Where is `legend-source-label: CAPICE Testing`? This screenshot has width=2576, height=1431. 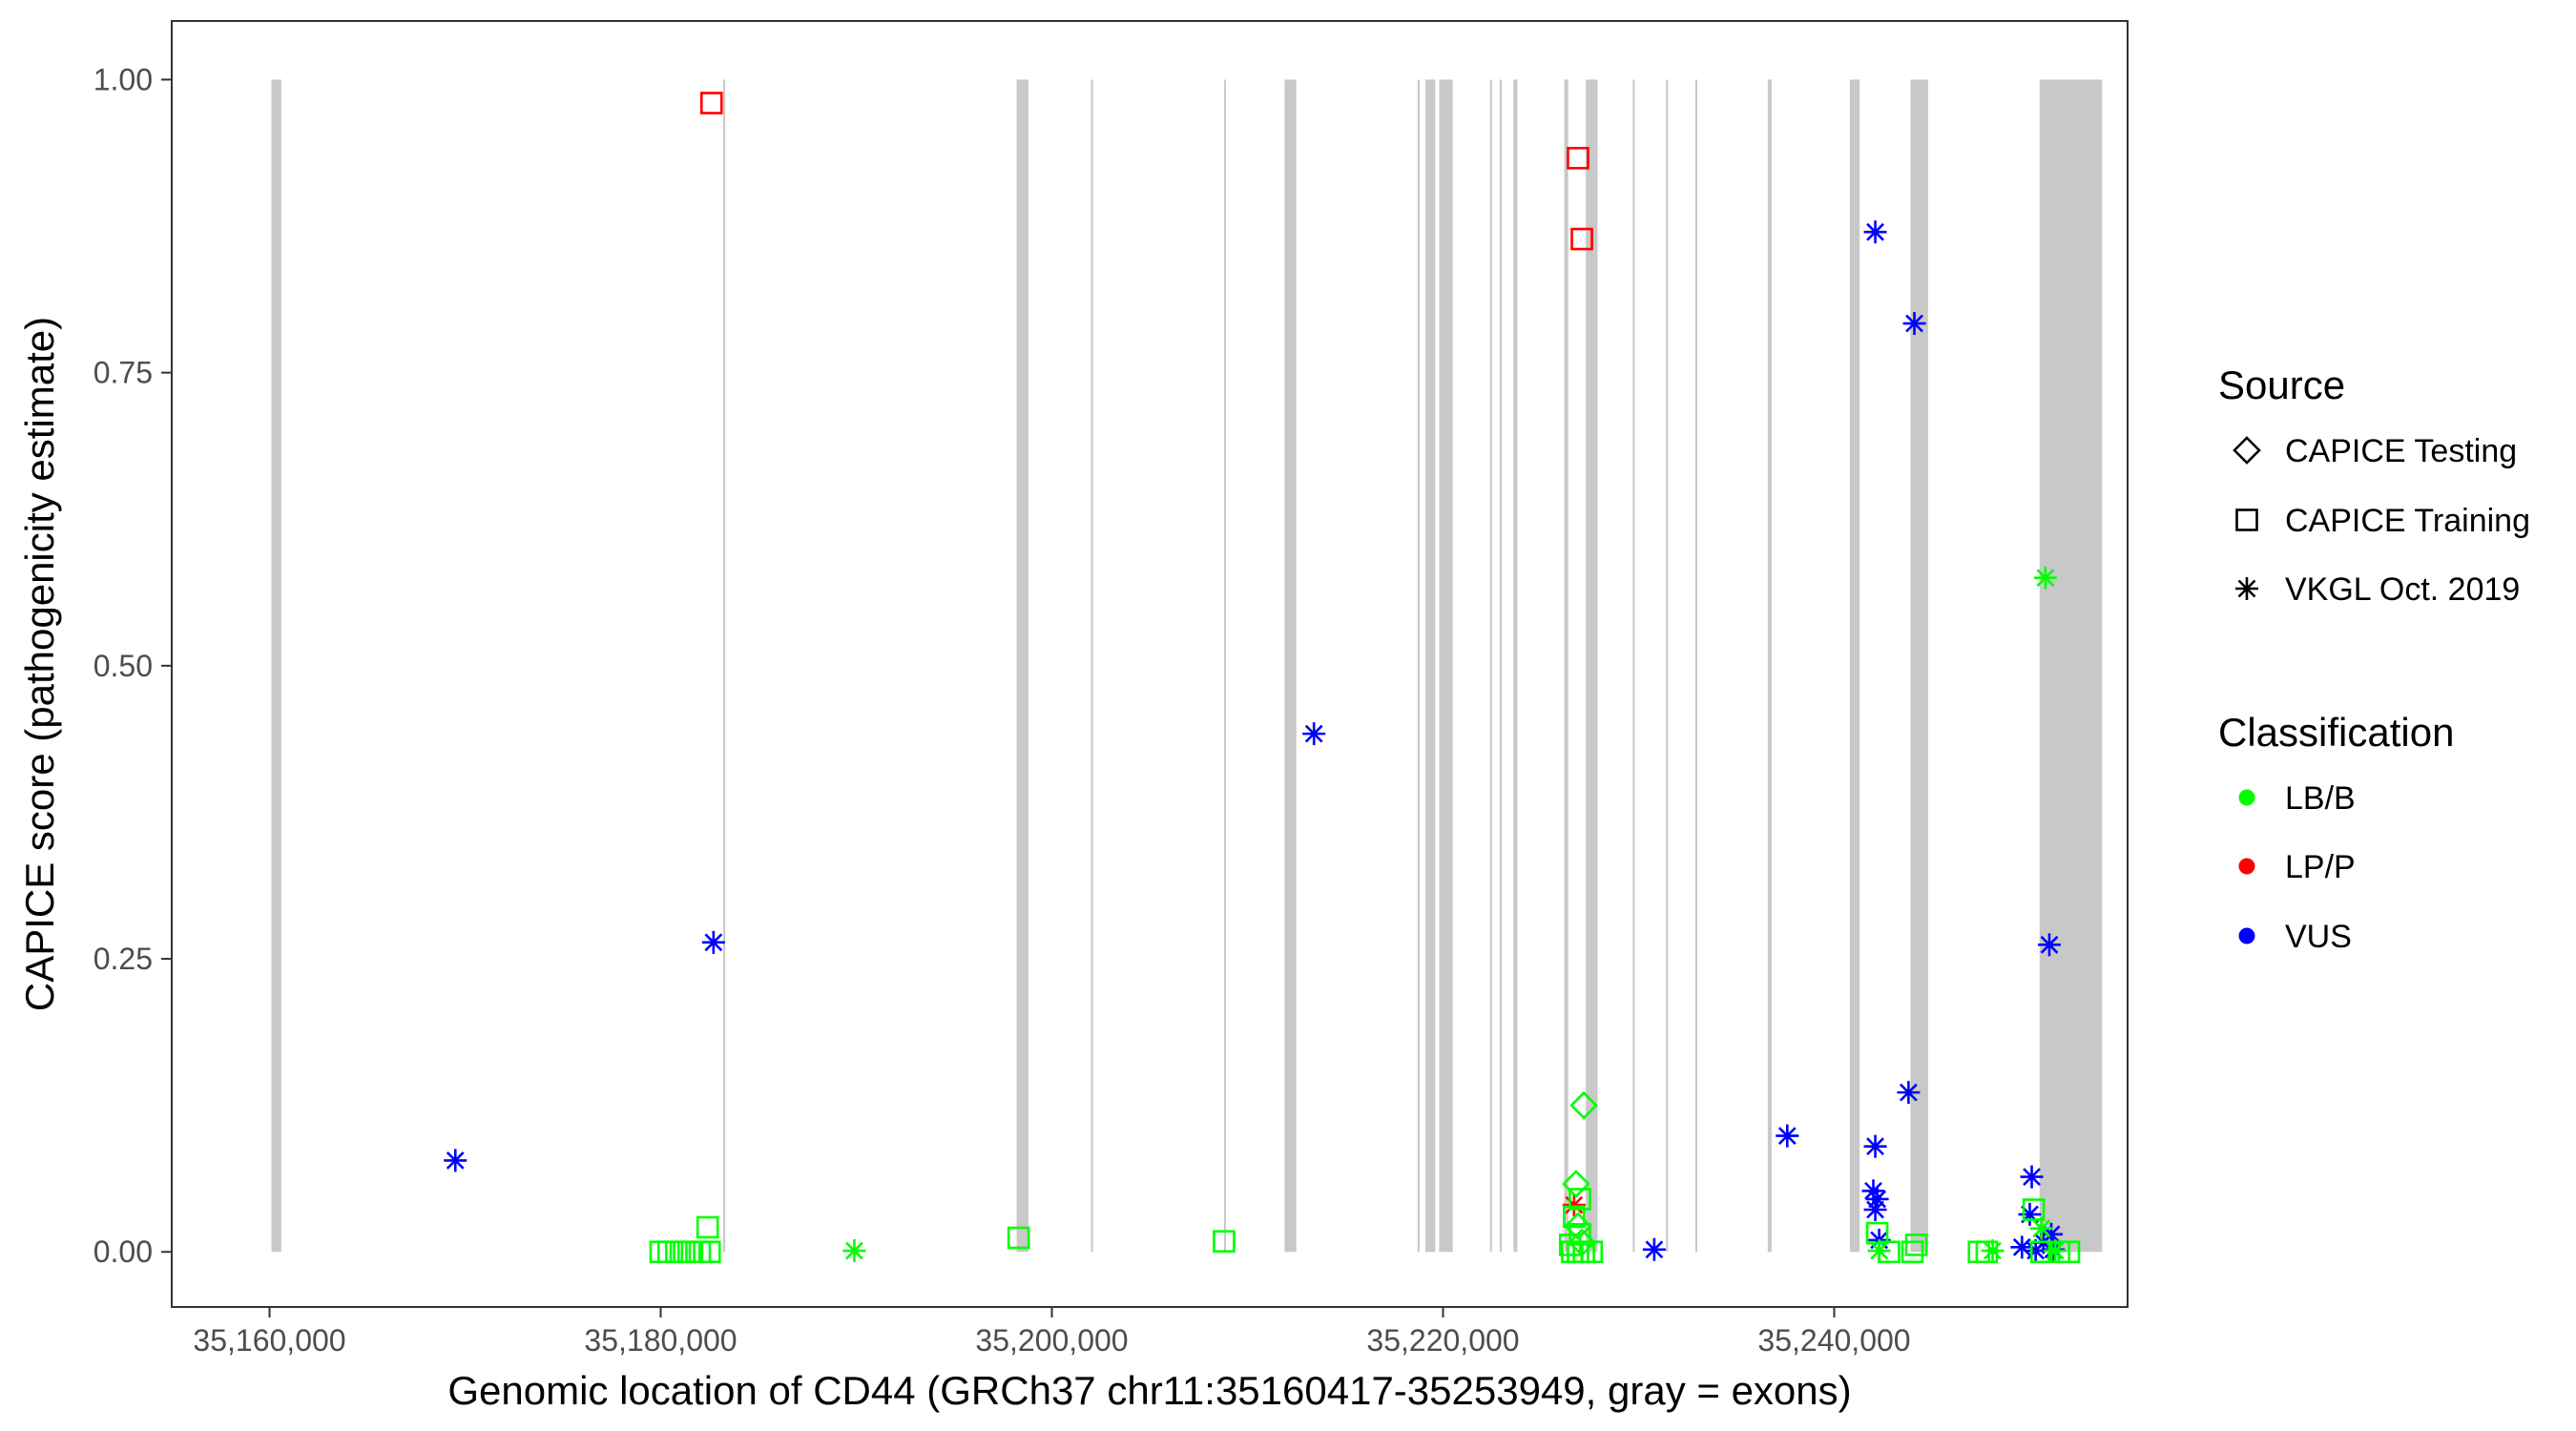
legend-source-label: CAPICE Testing is located at coordinates (2401, 451).